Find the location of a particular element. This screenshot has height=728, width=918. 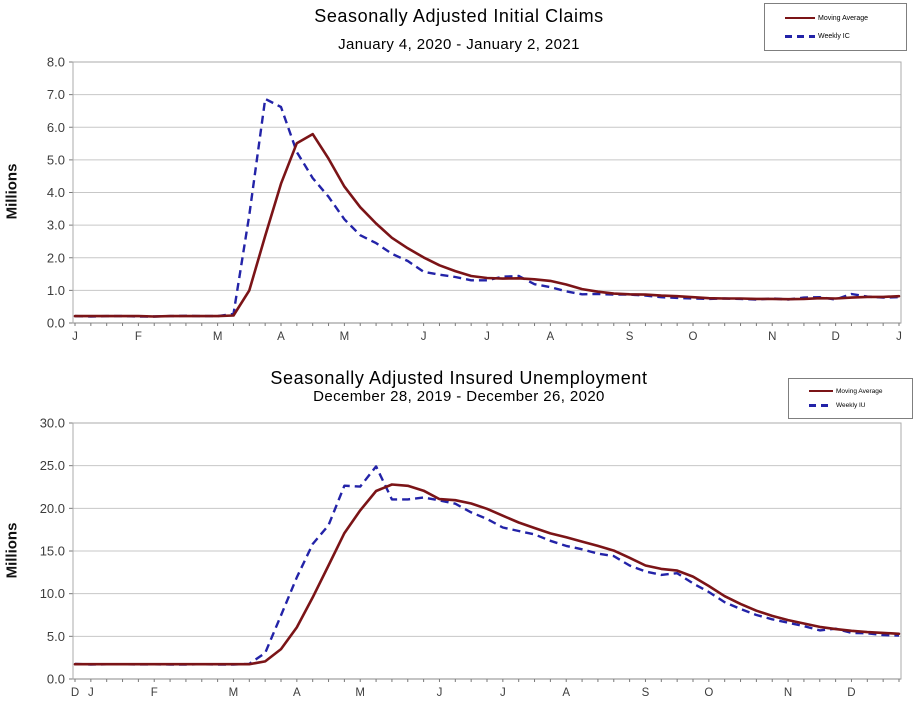

y-tick-label: 7.0 is located at coordinates (56, 94).